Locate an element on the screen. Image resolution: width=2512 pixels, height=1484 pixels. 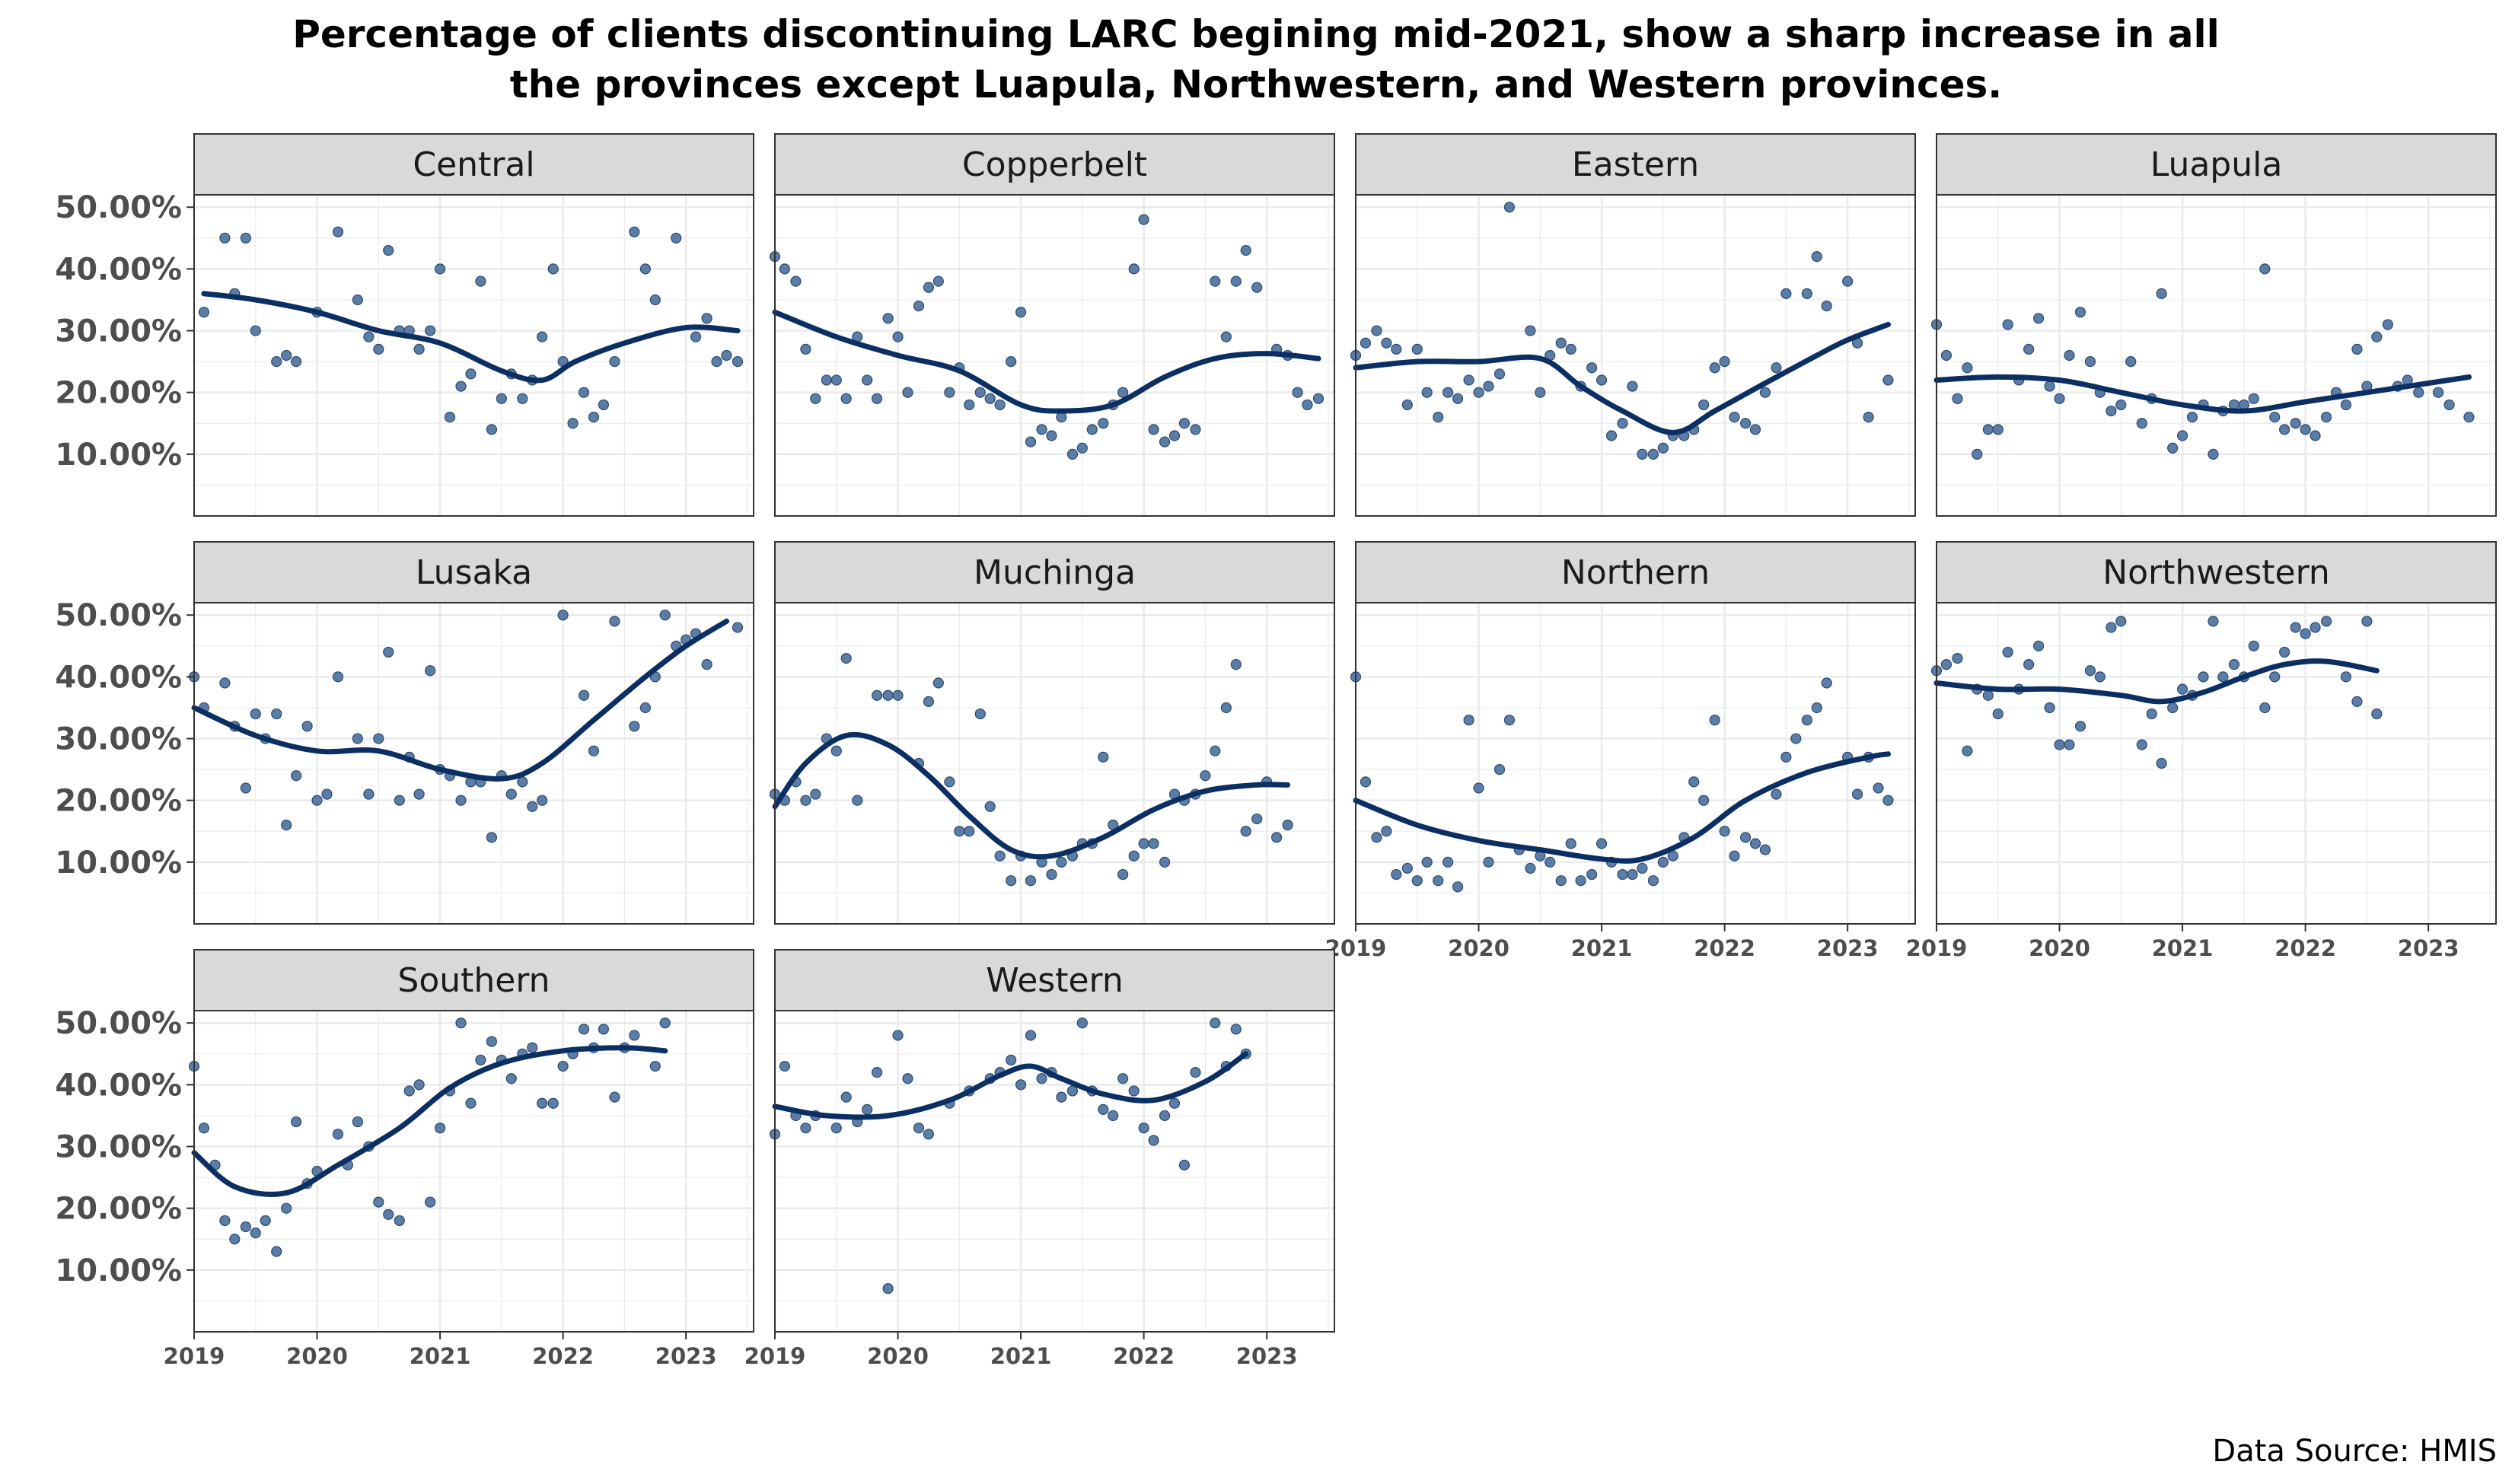
y-tick-label: 40.00% is located at coordinates (118, 270).